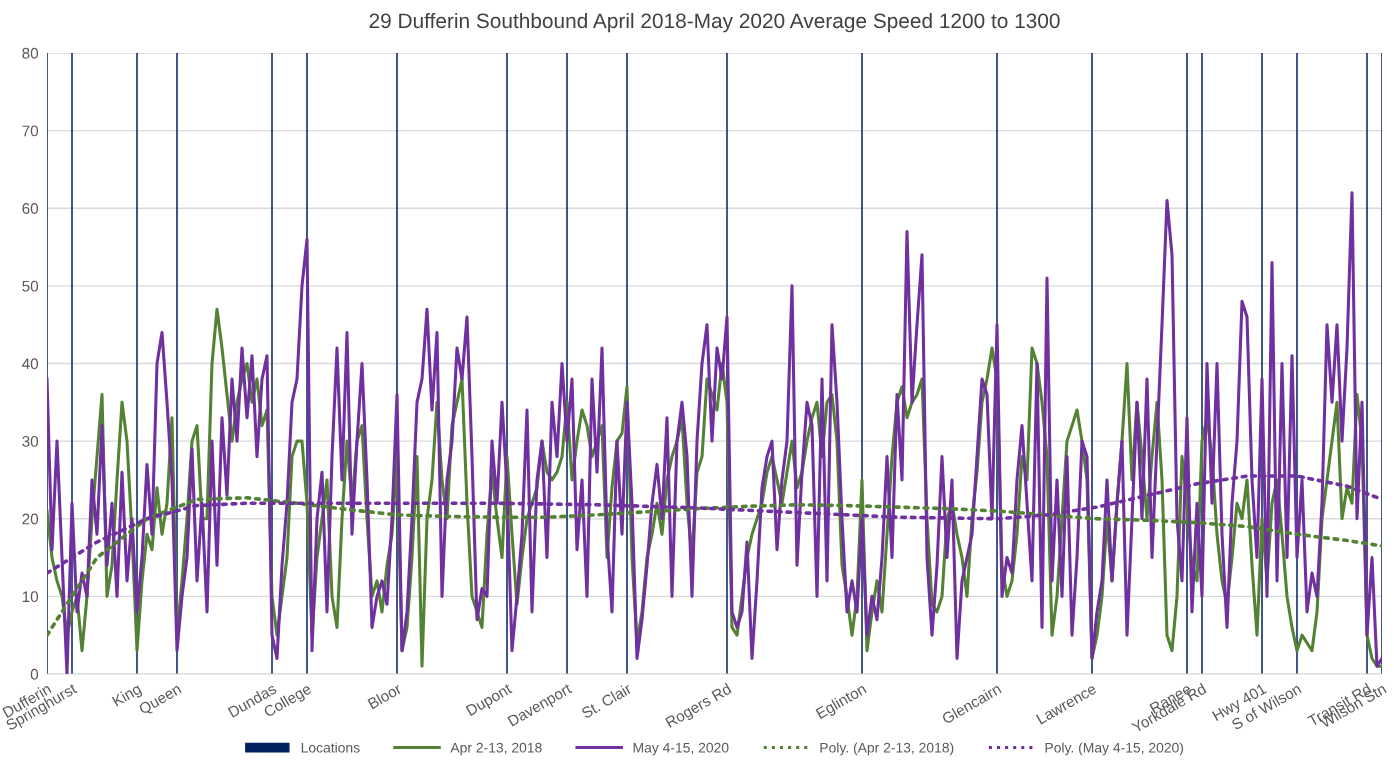 Image resolution: width=1394 pixels, height=772 pixels. What do you see at coordinates (887, 749) in the screenshot?
I see `legend-label: Poly. (Apr 2-13, 2018)` at bounding box center [887, 749].